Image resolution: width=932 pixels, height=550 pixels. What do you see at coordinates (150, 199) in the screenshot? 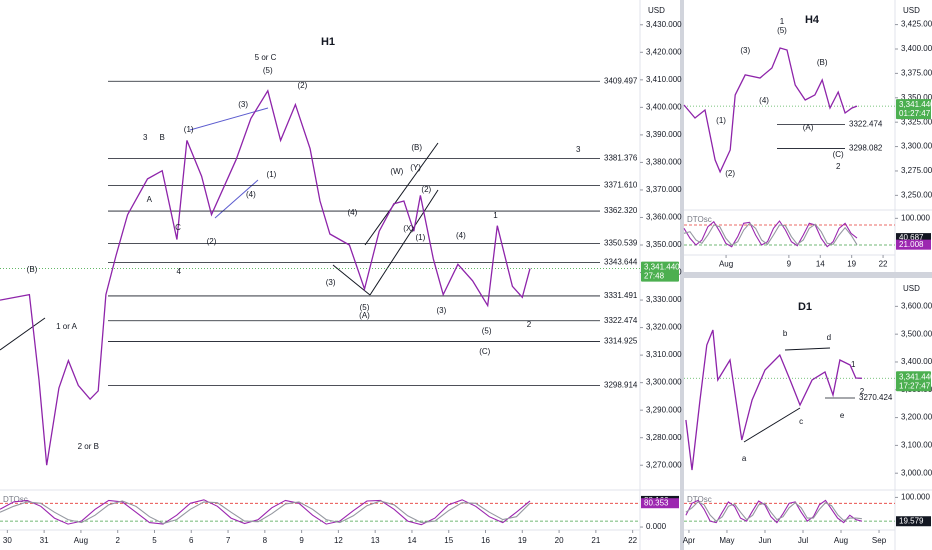
I see `wave-label: A` at bounding box center [150, 199].